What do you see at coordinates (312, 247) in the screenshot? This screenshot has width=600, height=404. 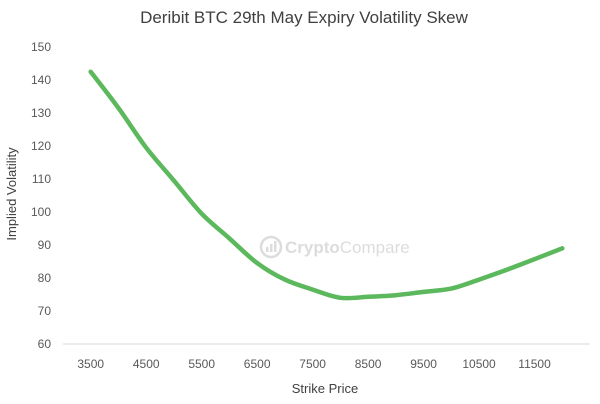 I see `watermark-text-crypto: Crypto` at bounding box center [312, 247].